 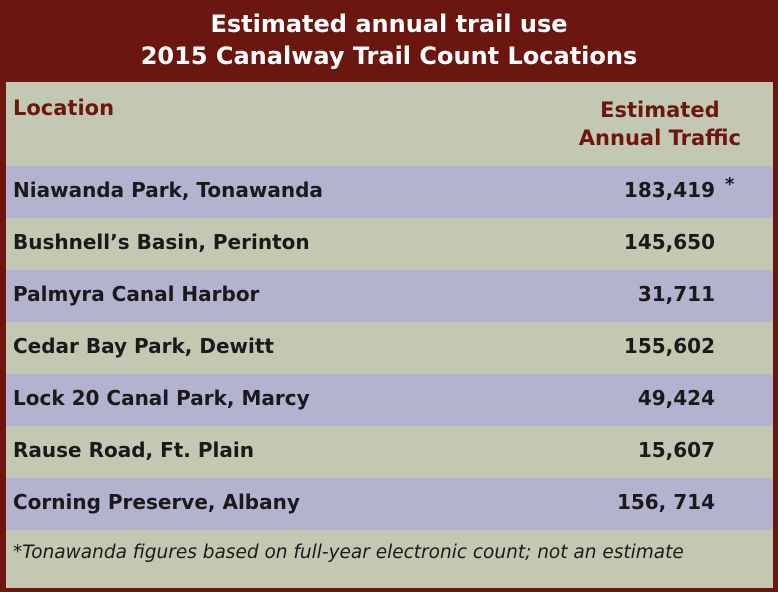 I want to click on table-row: Cedar Bay Park, Dewitt 155,602, so click(x=389, y=348).